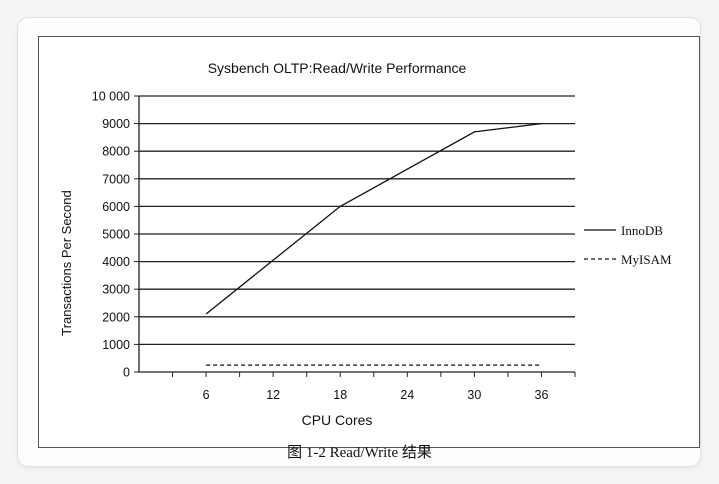 The image size is (719, 484). What do you see at coordinates (116, 207) in the screenshot?
I see `y-tick-label: 6000` at bounding box center [116, 207].